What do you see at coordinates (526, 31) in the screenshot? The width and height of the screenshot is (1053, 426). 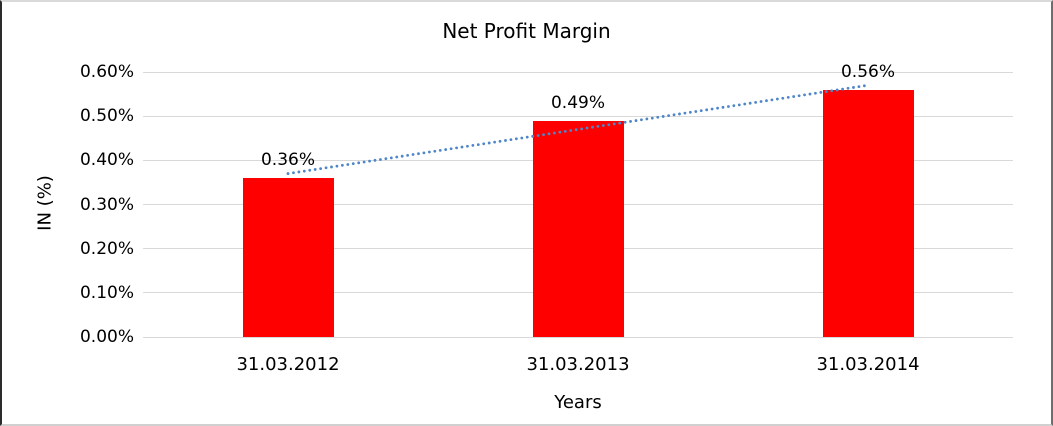 I see `chart-title: Net Profit Margin` at bounding box center [526, 31].